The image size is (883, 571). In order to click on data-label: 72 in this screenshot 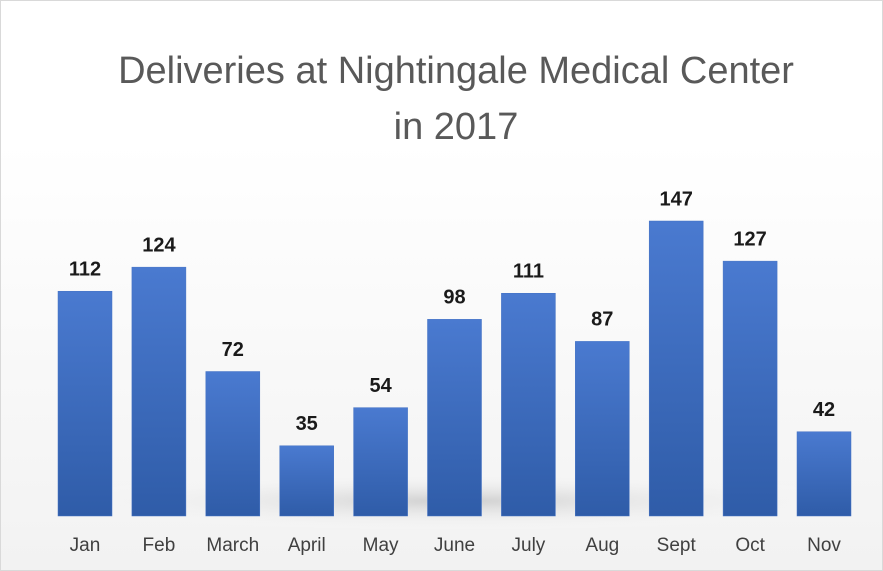, I will do `click(233, 350)`.